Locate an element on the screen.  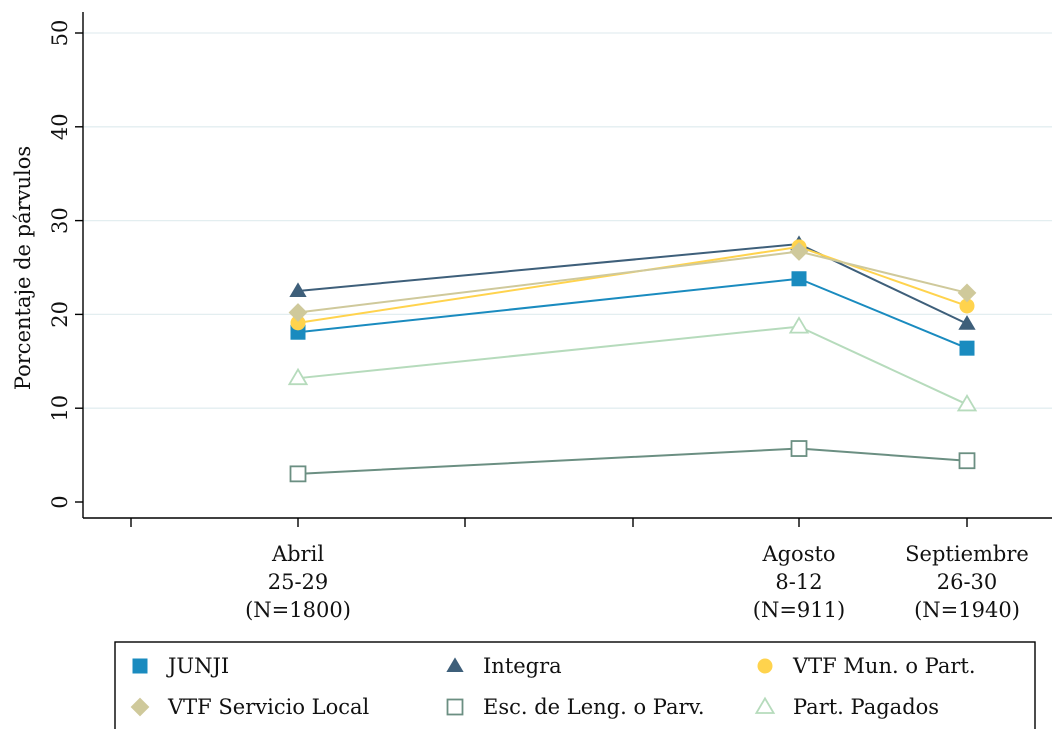
y-tick-label: 30 is located at coordinates (60, 220).